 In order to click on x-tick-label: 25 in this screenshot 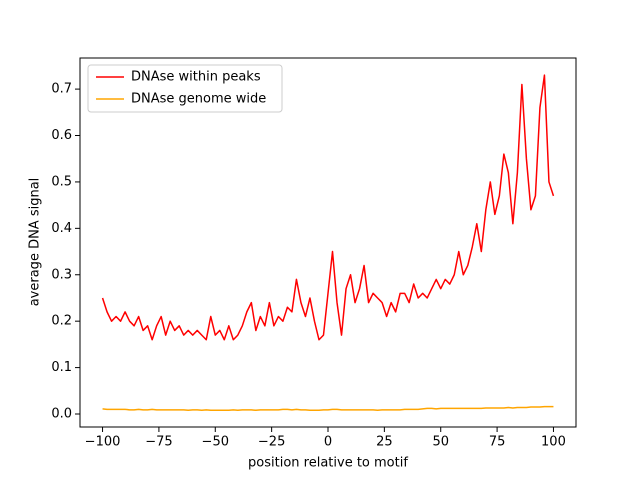, I will do `click(384, 442)`.